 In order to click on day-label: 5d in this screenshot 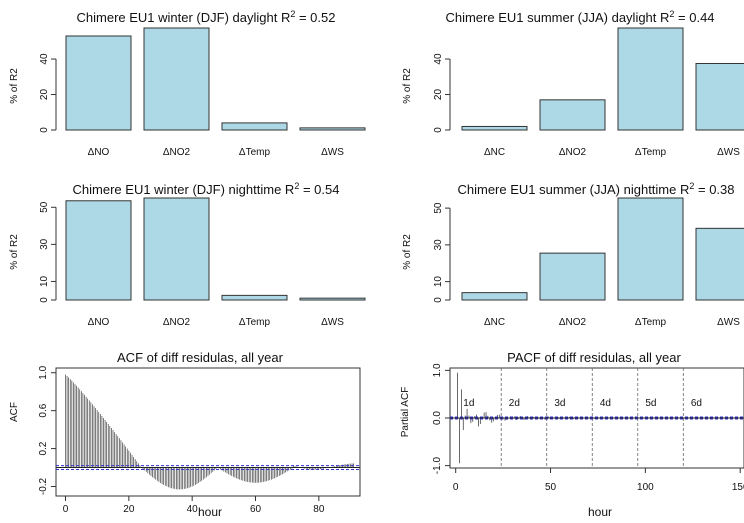, I will do `click(650, 403)`.